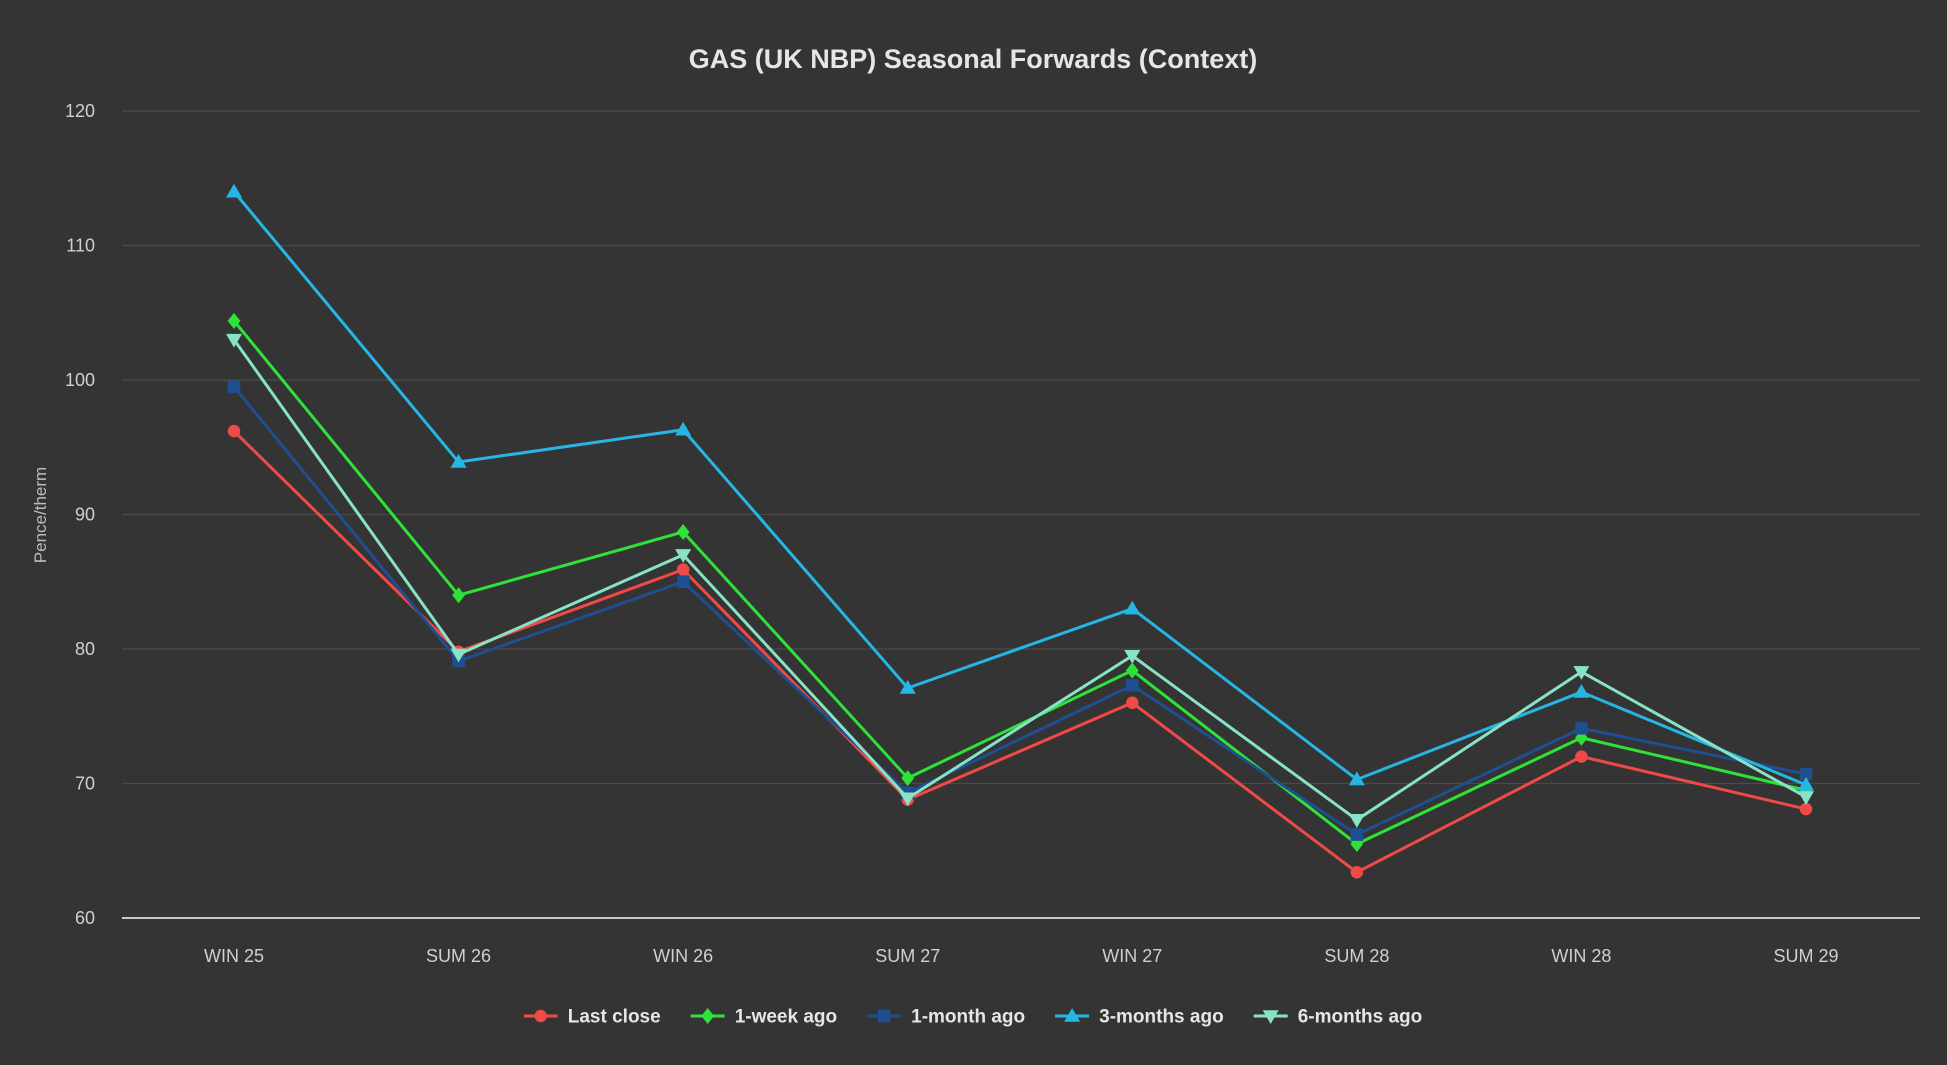 The width and height of the screenshot is (1947, 1065). Describe the element at coordinates (973, 59) in the screenshot. I see `chart-title: GAS (UK NBP) Seasonal Forwards (Context)` at that location.